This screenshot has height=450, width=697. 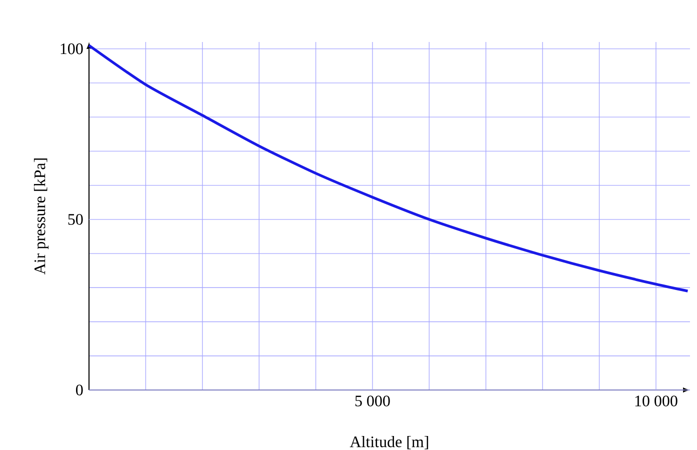 I want to click on y-axis-title: Air pressure [kPa], so click(x=41, y=216).